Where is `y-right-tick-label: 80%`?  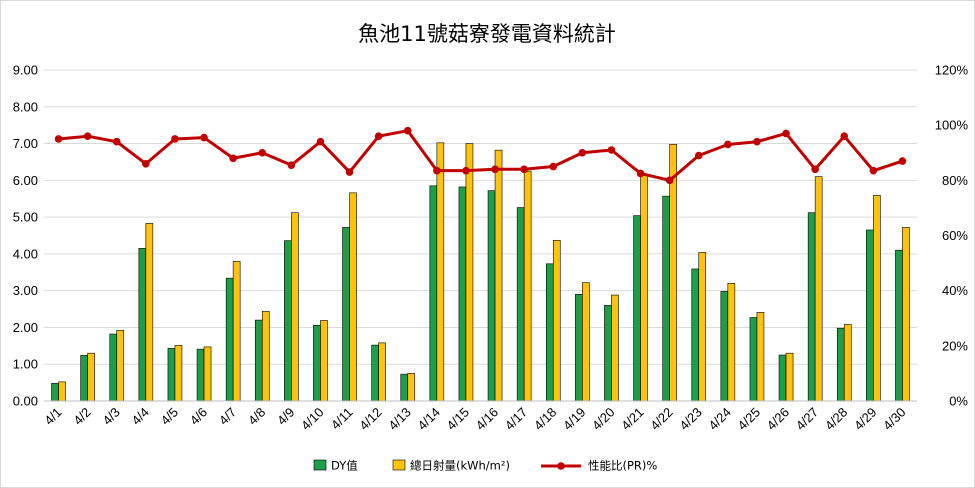 y-right-tick-label: 80% is located at coordinates (955, 180).